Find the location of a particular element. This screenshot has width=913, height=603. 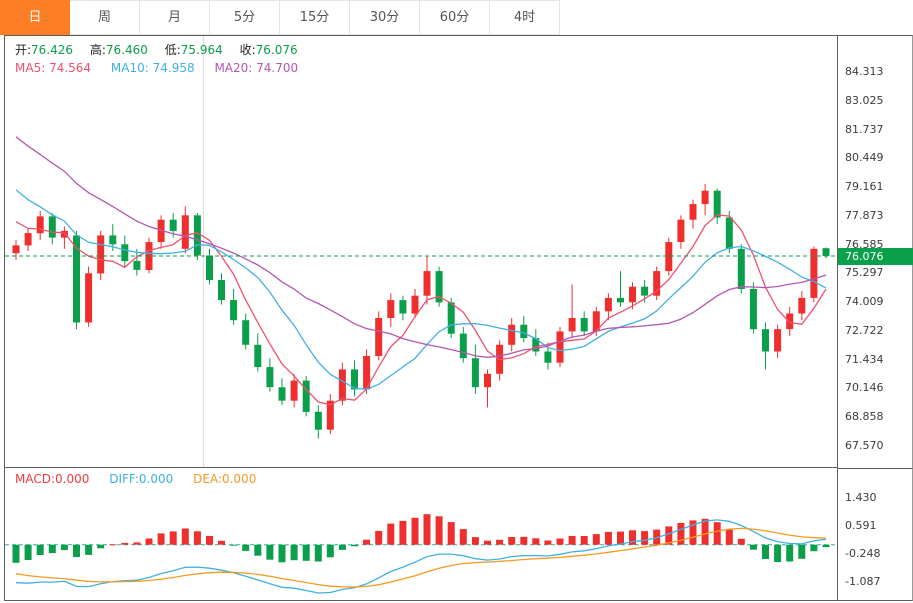

ma5-field: MA5: 74.564 is located at coordinates (53, 68).